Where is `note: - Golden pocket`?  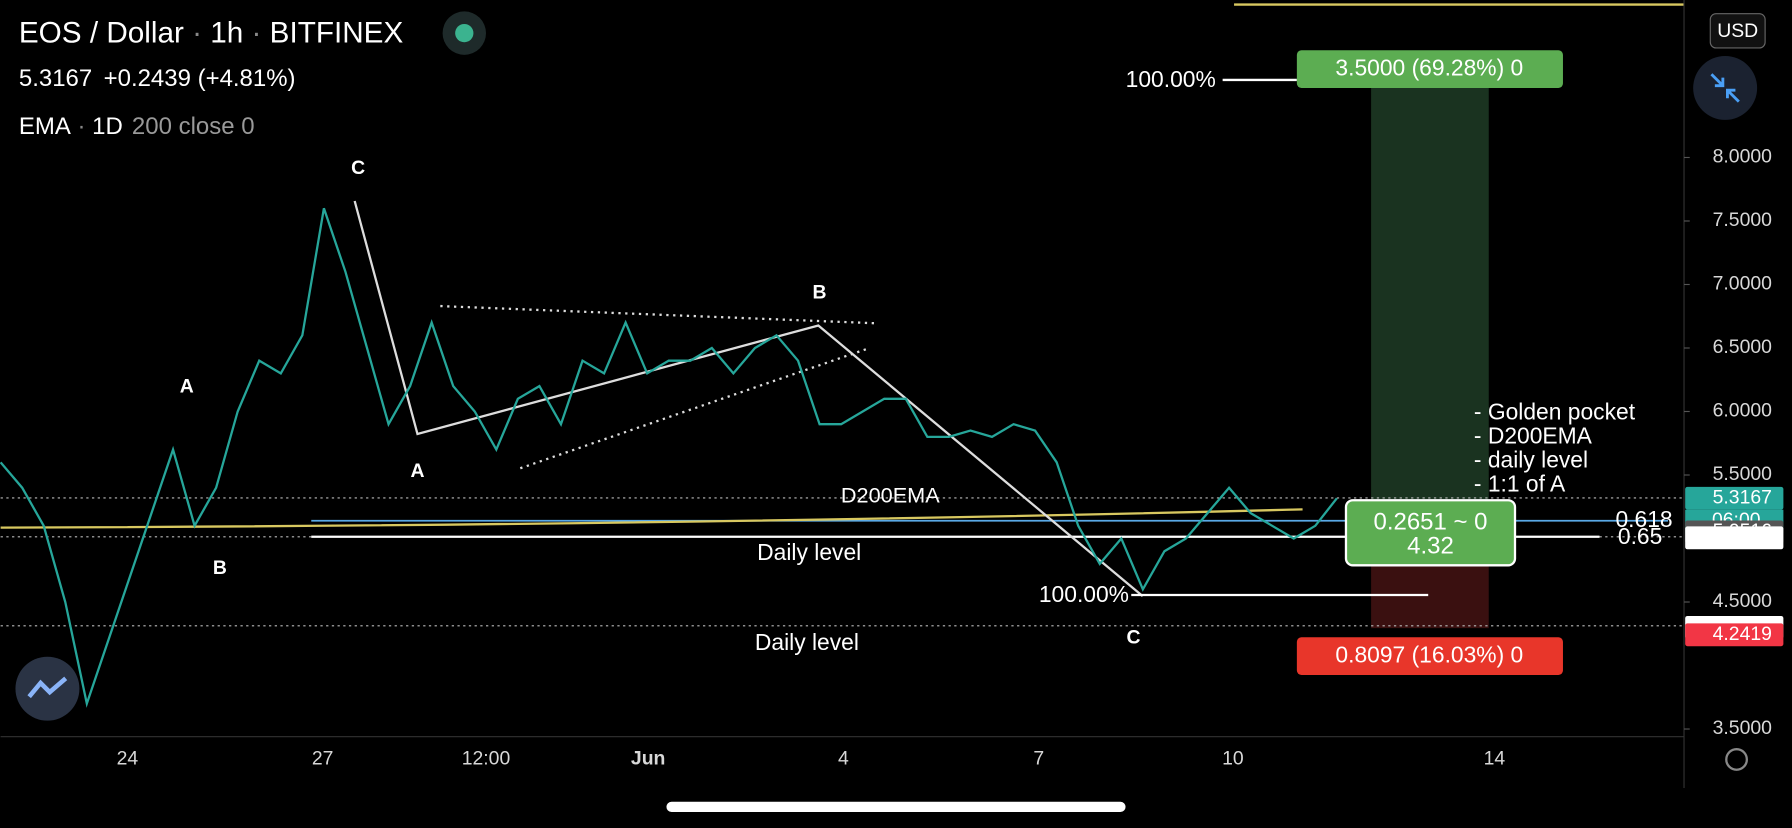 note: - Golden pocket is located at coordinates (1555, 411).